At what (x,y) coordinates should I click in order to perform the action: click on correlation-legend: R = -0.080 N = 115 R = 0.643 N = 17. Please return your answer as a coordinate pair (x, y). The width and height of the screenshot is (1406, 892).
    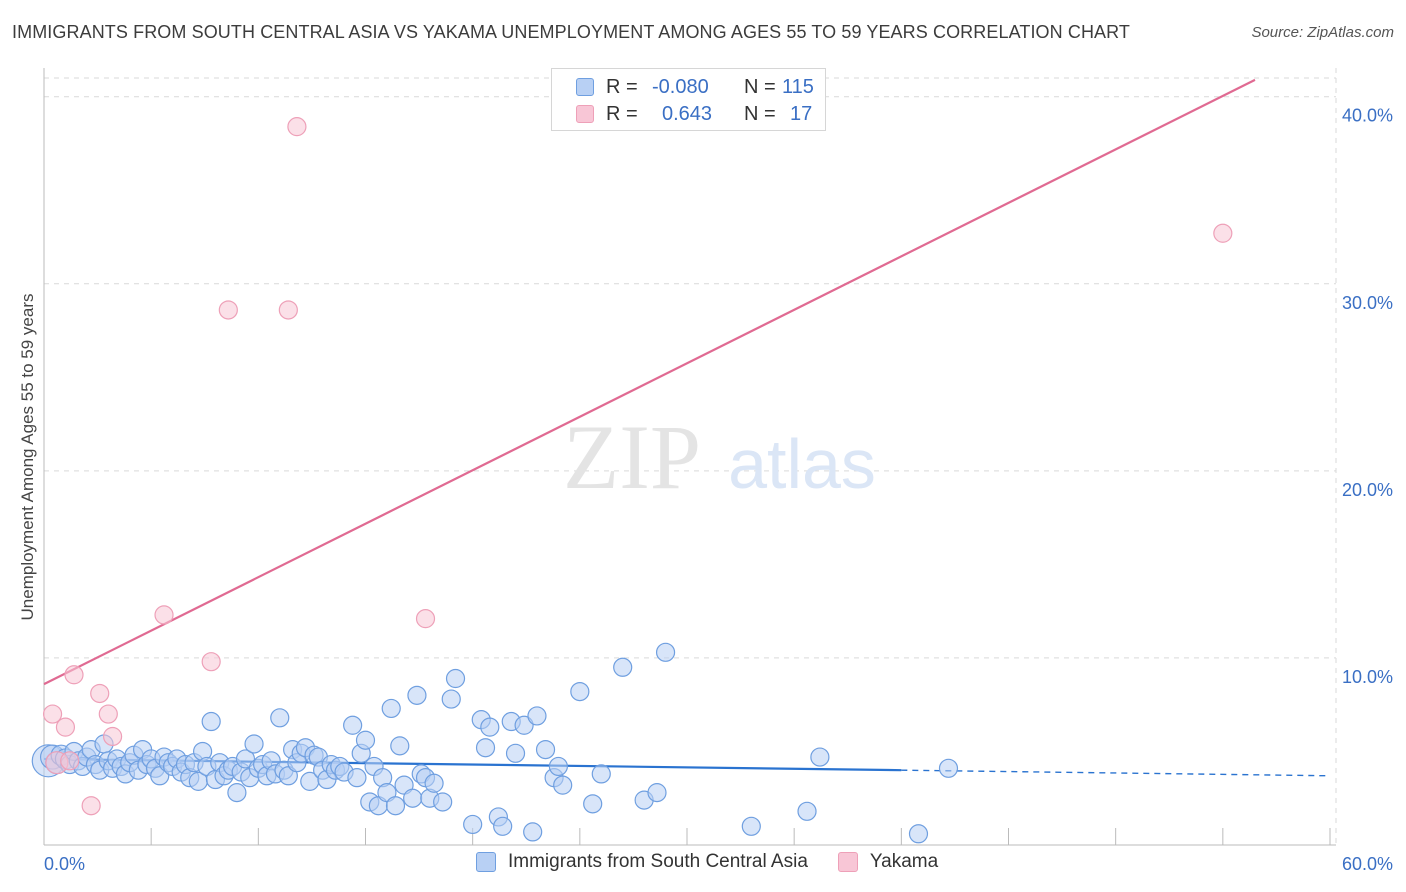
    Looking at the image, I should click on (688, 99).